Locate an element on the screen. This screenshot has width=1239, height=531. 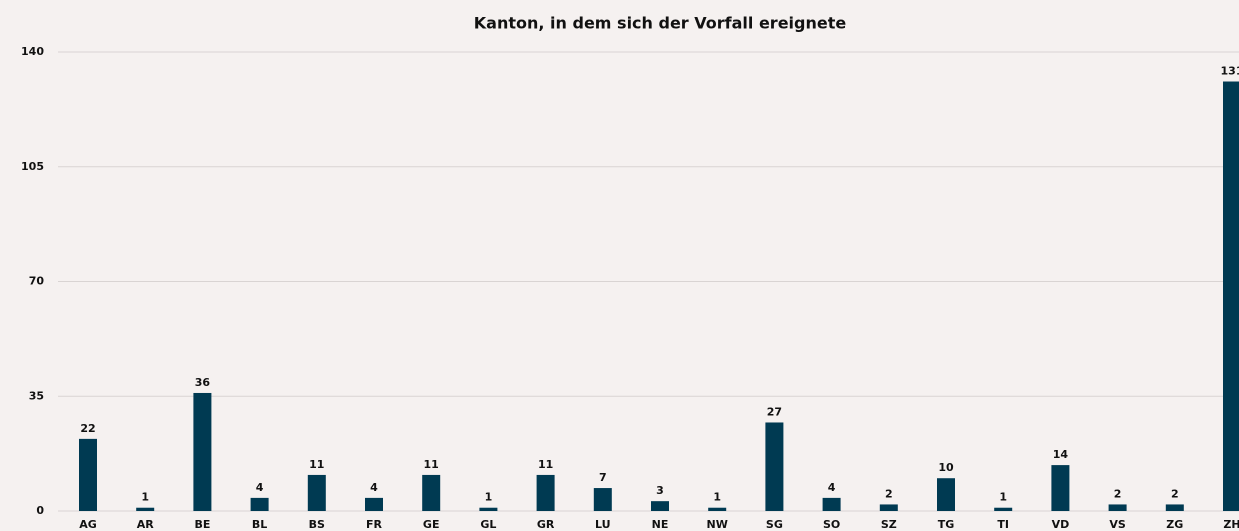
data-label: 27 is located at coordinates (774, 411).